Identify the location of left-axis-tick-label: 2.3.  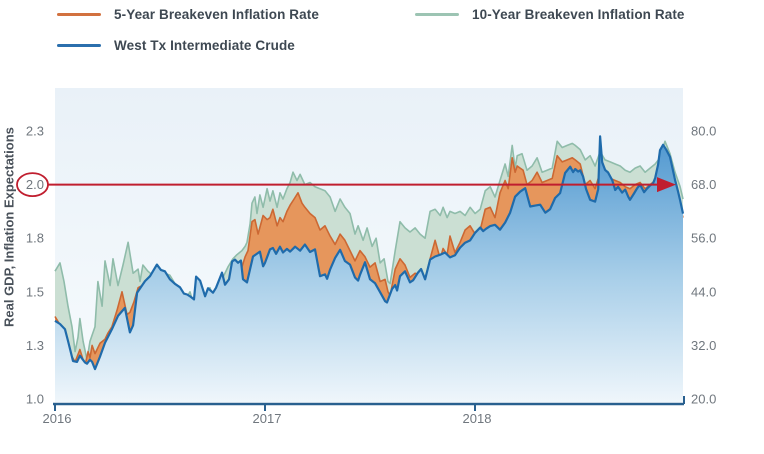
(35, 131).